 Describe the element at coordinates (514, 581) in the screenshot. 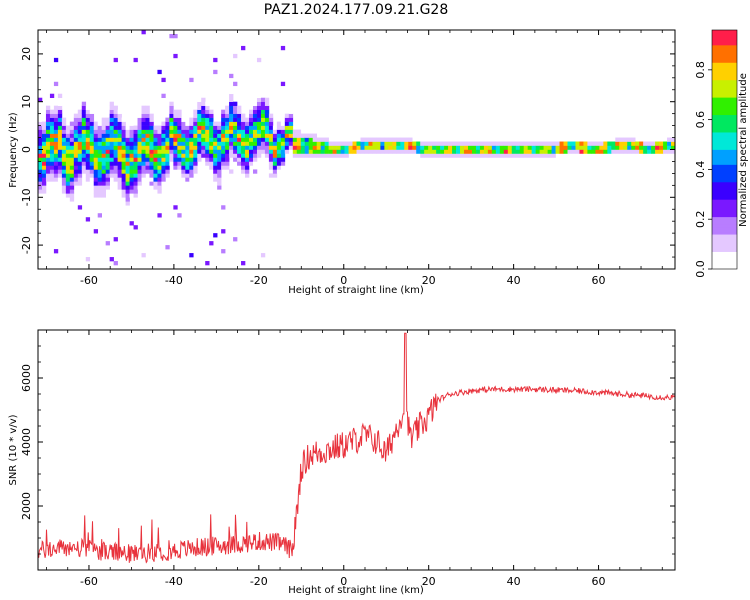

I see `snr-x-tick-label: 40` at that location.